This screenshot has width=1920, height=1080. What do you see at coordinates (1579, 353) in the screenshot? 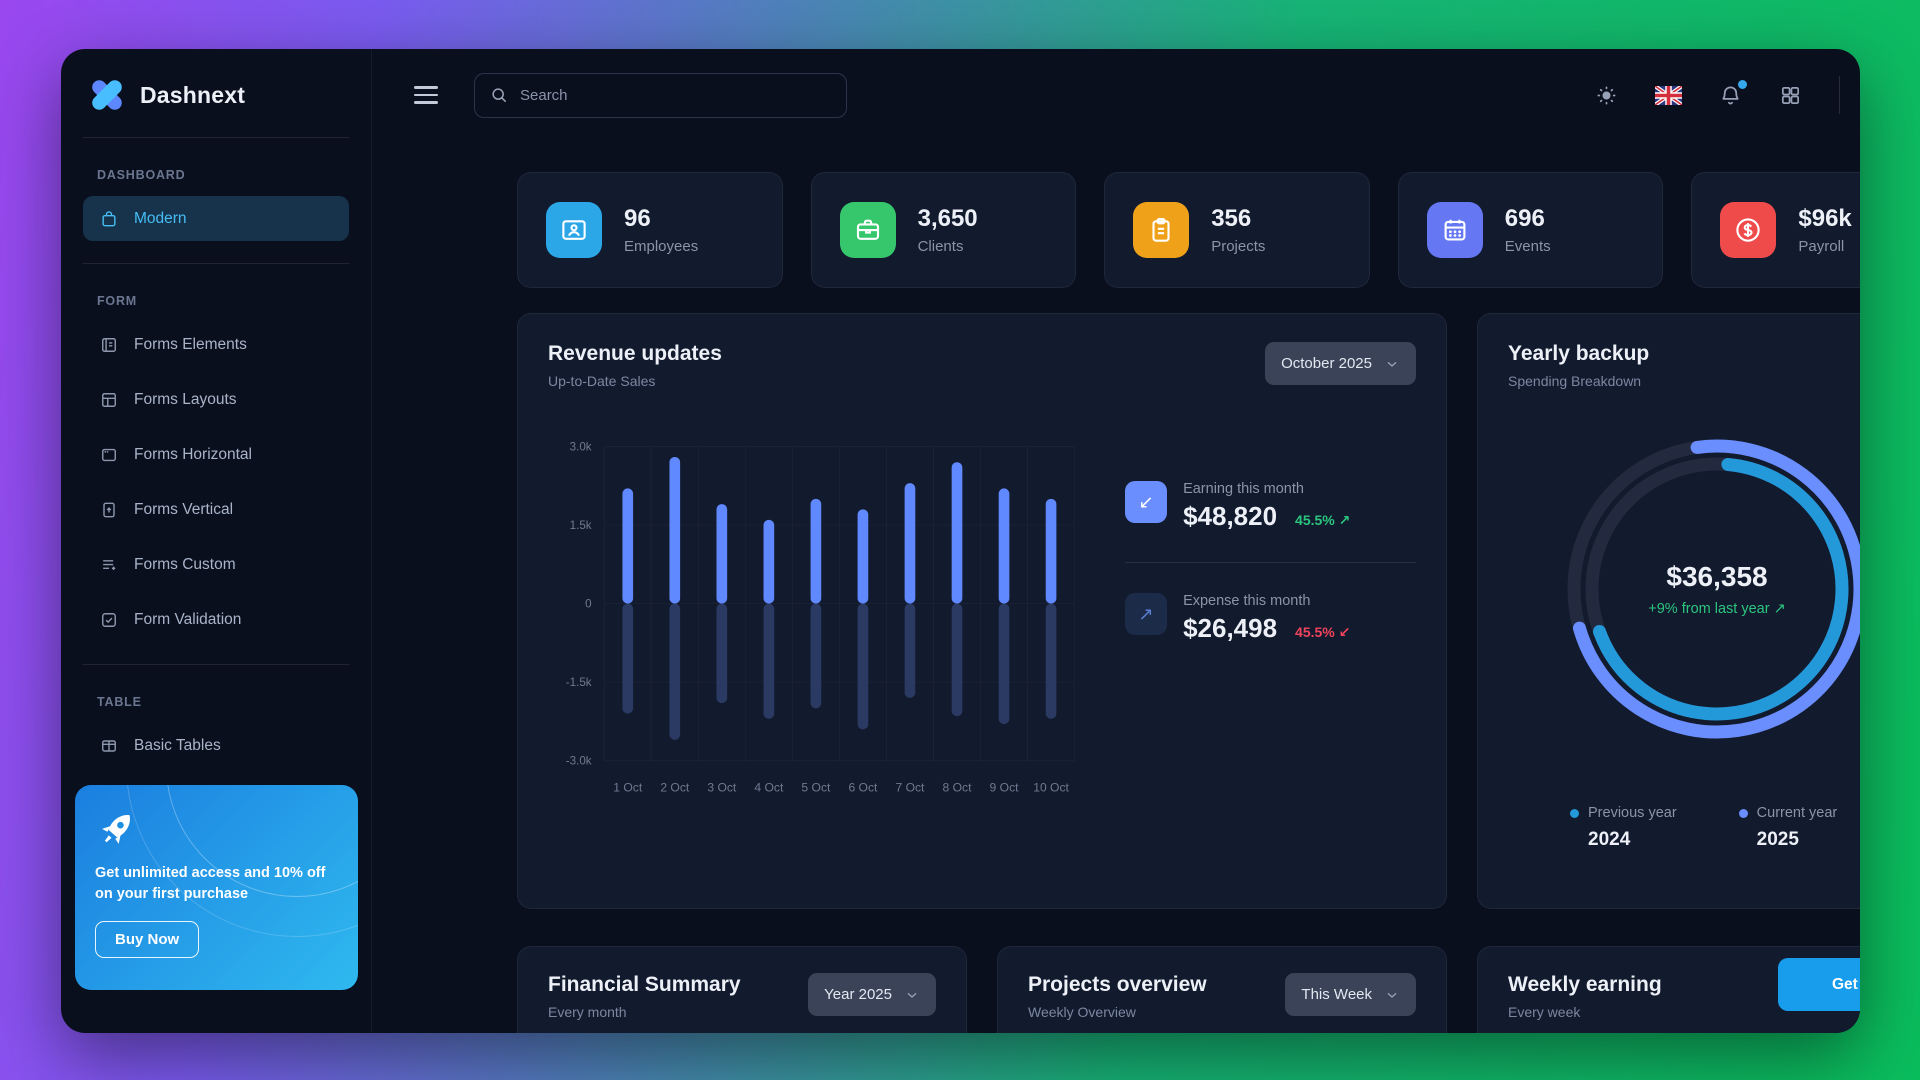
I see `yearly-title: Yearly backup` at bounding box center [1579, 353].